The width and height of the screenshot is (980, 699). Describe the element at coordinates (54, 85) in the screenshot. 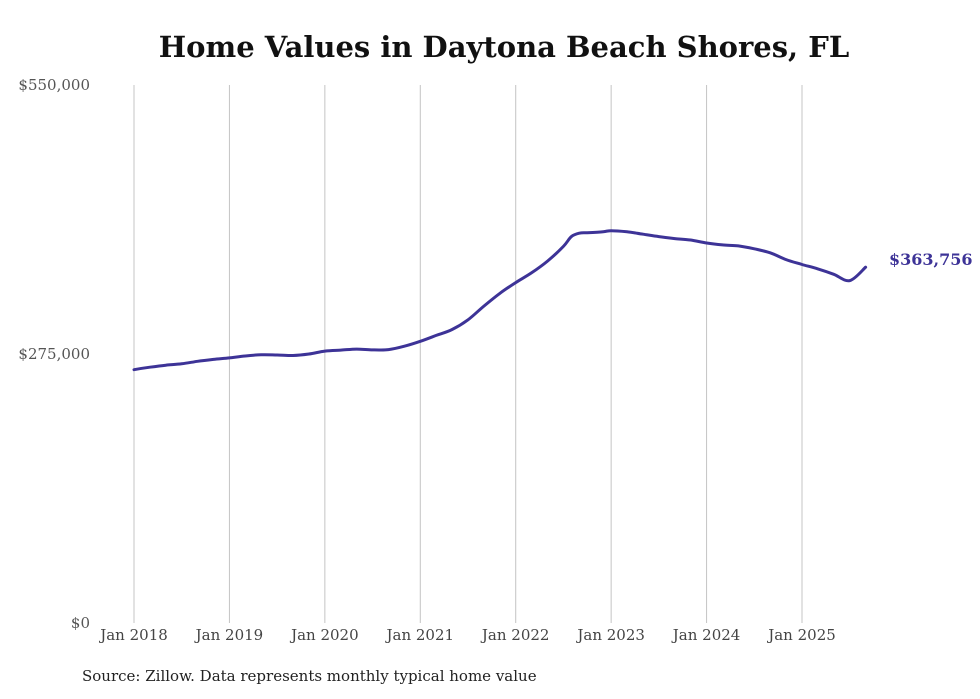

I see `y-tick-label: $550,000` at that location.